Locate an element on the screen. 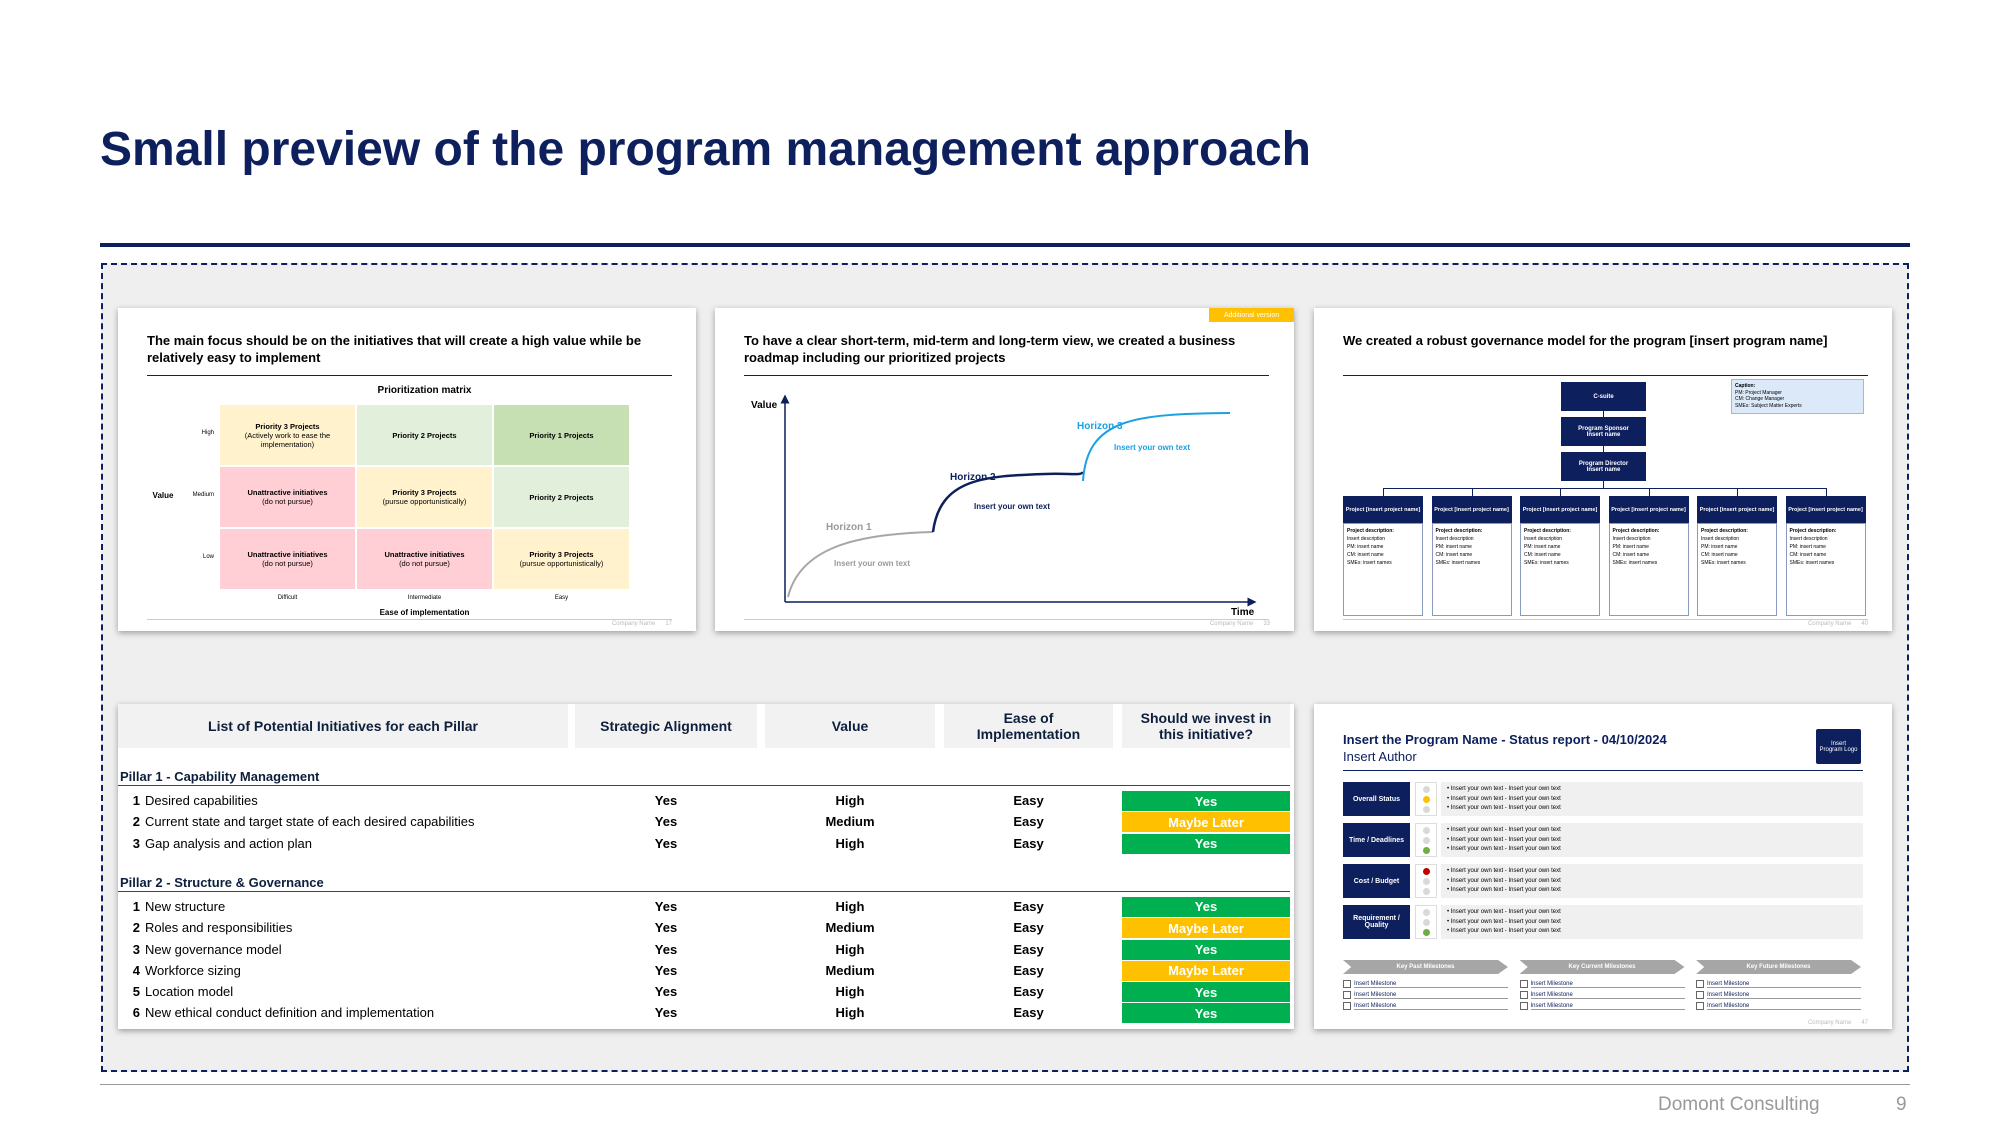  org-box: C-suite is located at coordinates (1603, 396).